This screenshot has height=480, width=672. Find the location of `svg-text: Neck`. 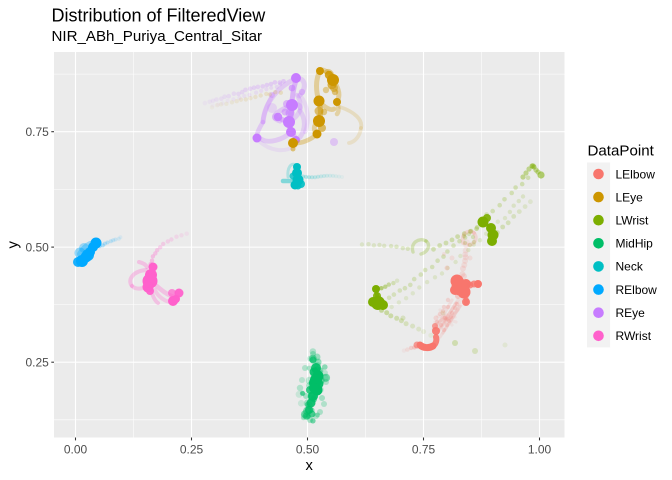

svg-text: Neck is located at coordinates (630, 267).